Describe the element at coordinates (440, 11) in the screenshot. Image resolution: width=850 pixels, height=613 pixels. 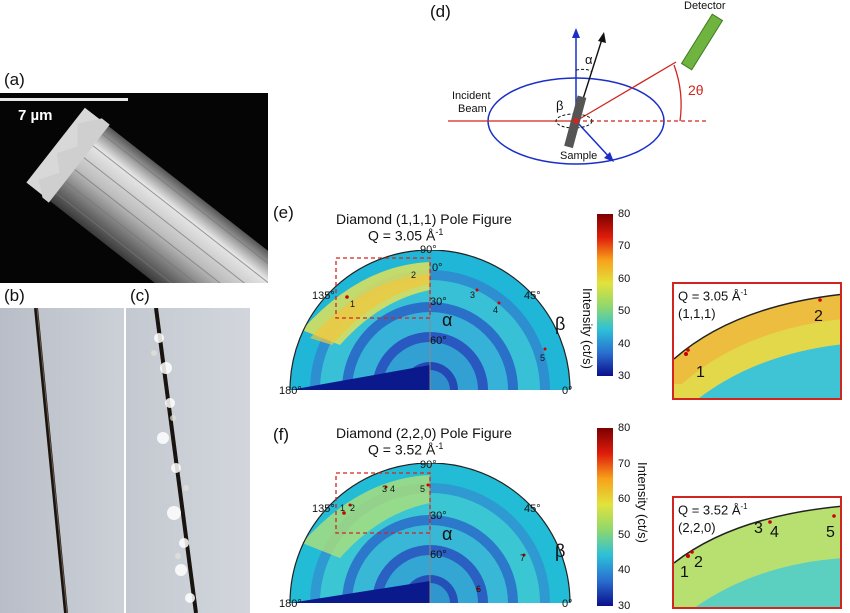
I see `panel-d-label: (d)` at that location.